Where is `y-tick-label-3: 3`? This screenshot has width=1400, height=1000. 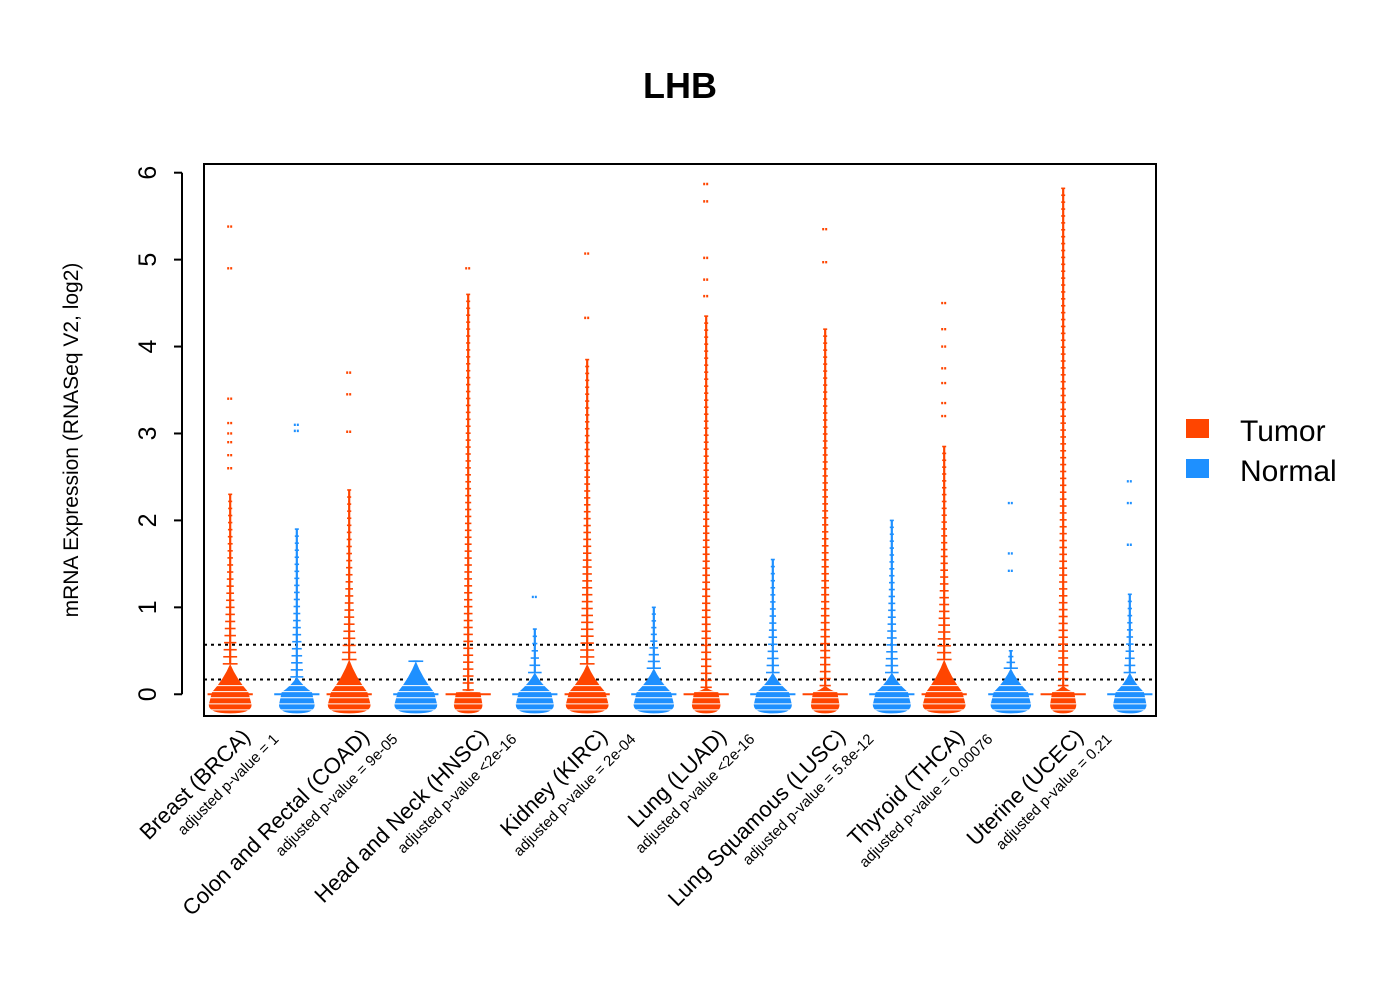
y-tick-label-3: 3 is located at coordinates (148, 434).